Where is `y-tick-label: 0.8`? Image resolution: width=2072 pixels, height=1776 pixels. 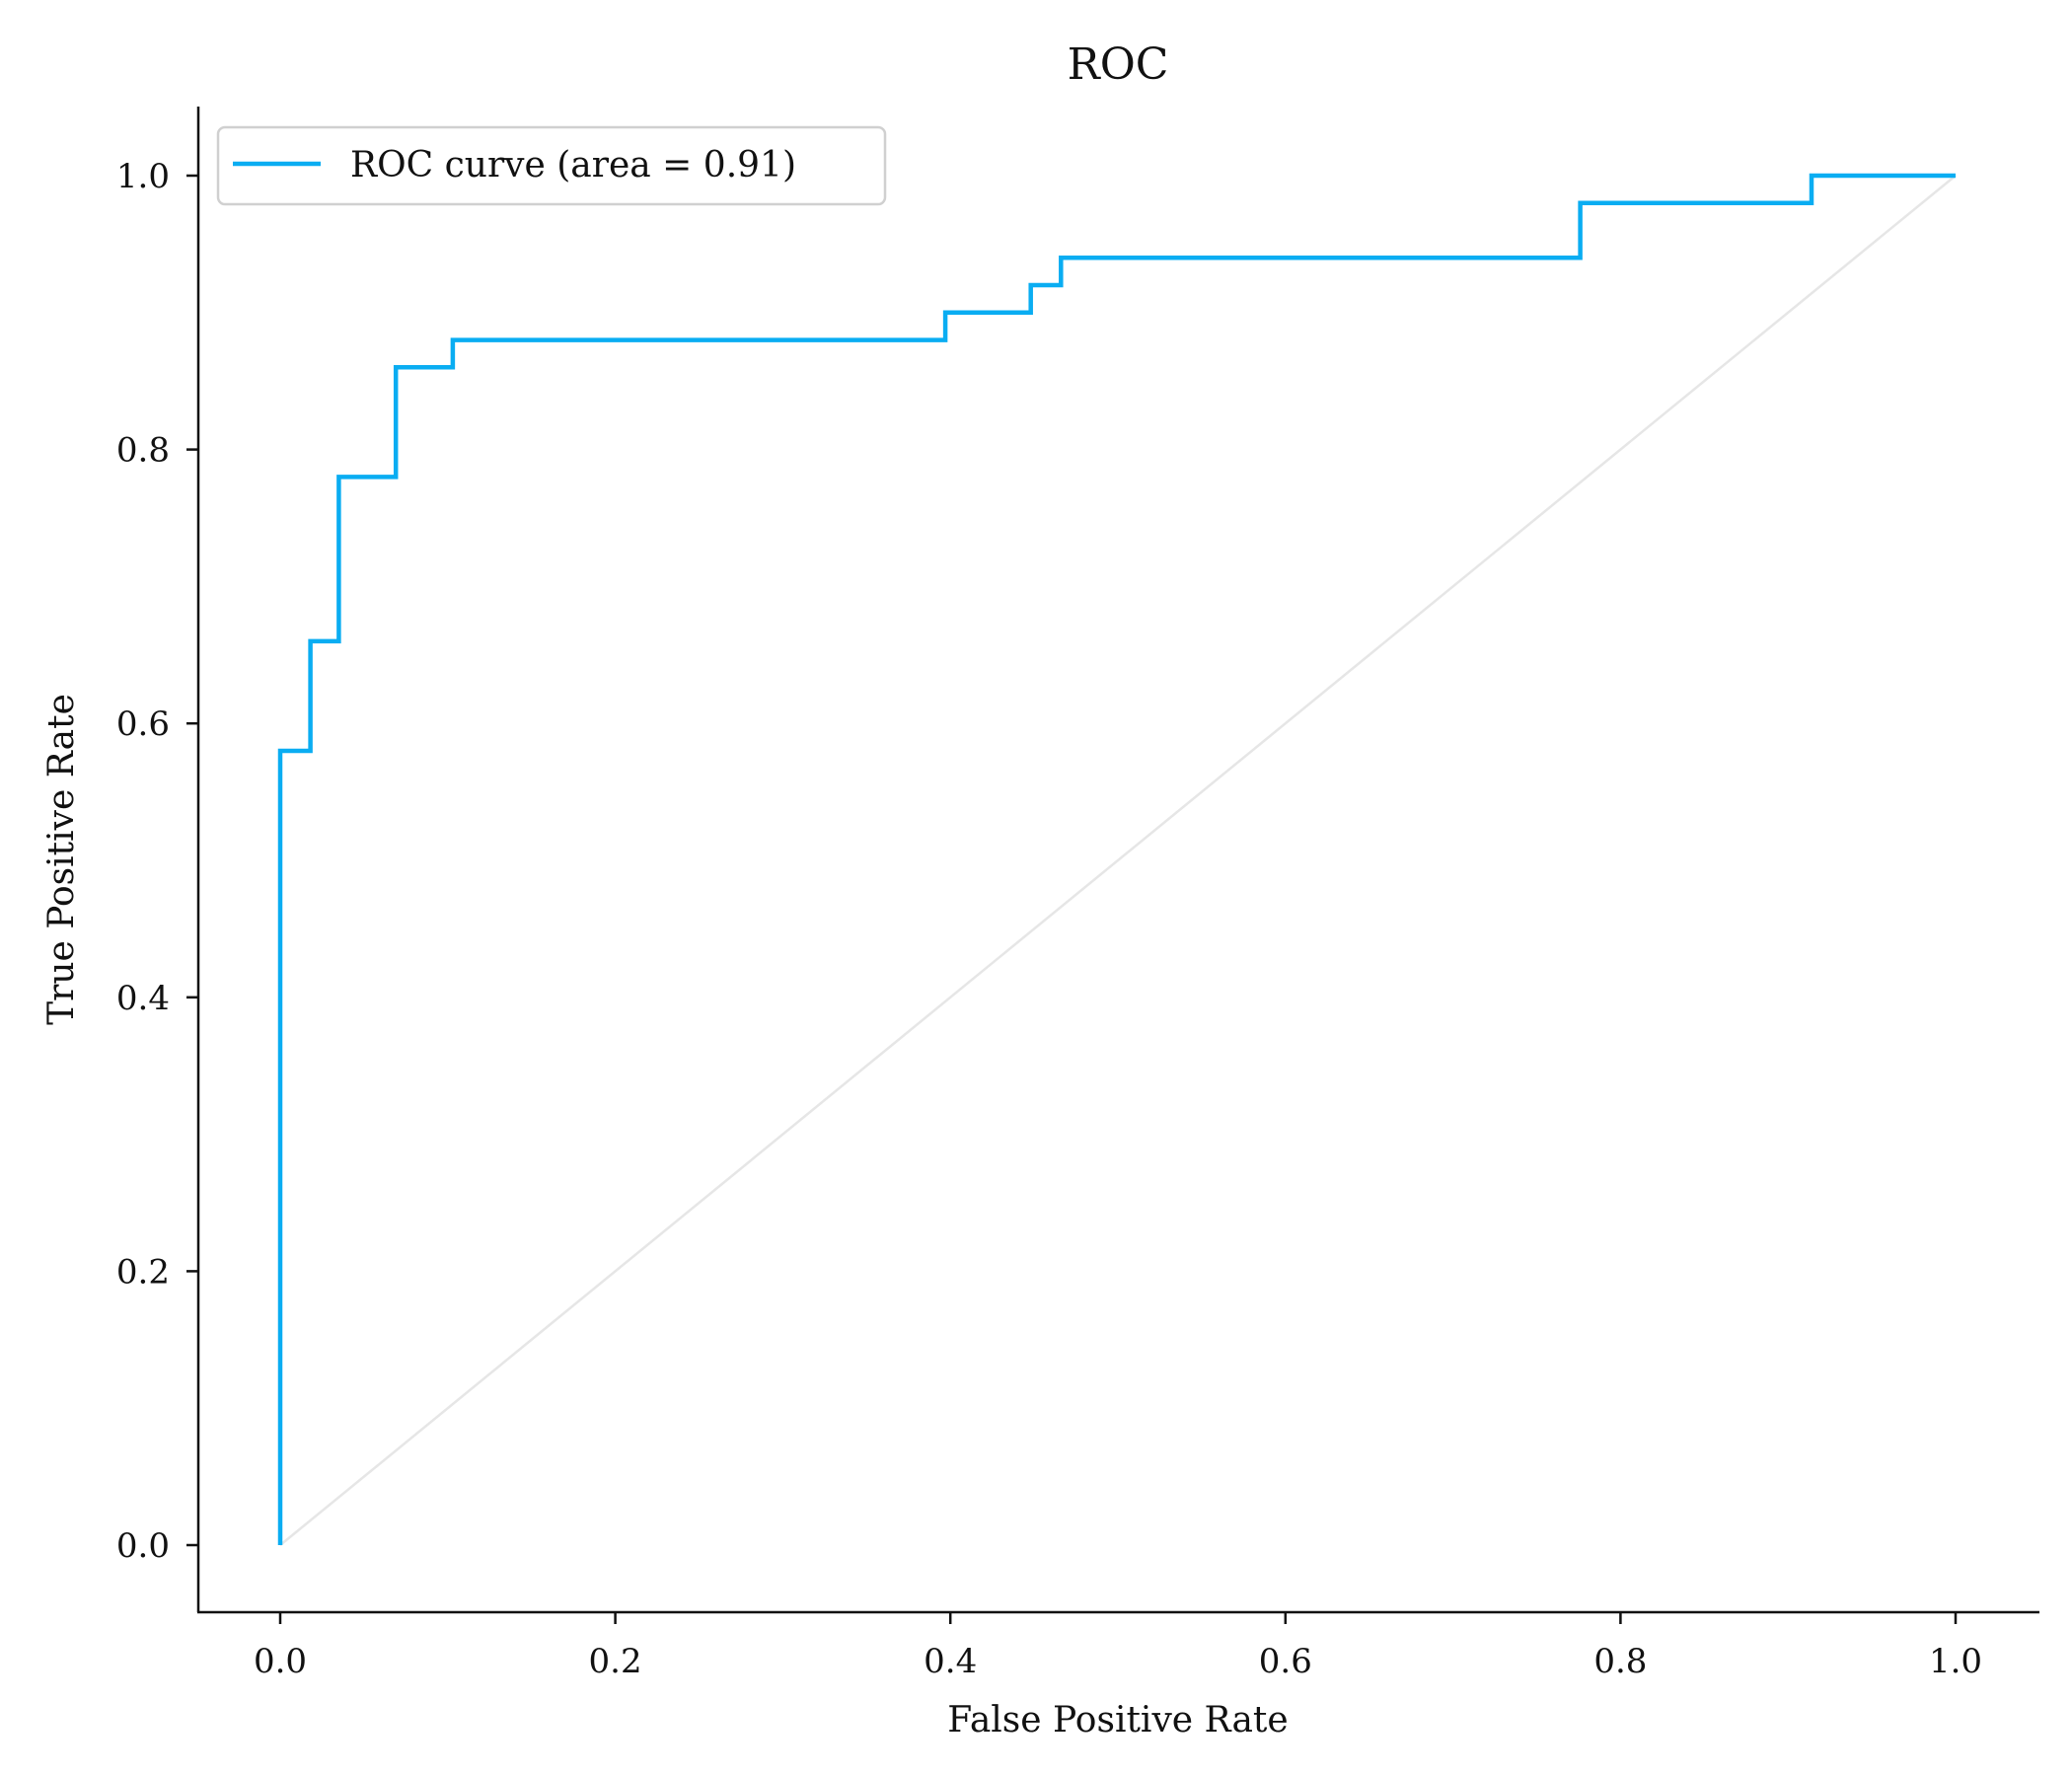 y-tick-label: 0.8 is located at coordinates (143, 451).